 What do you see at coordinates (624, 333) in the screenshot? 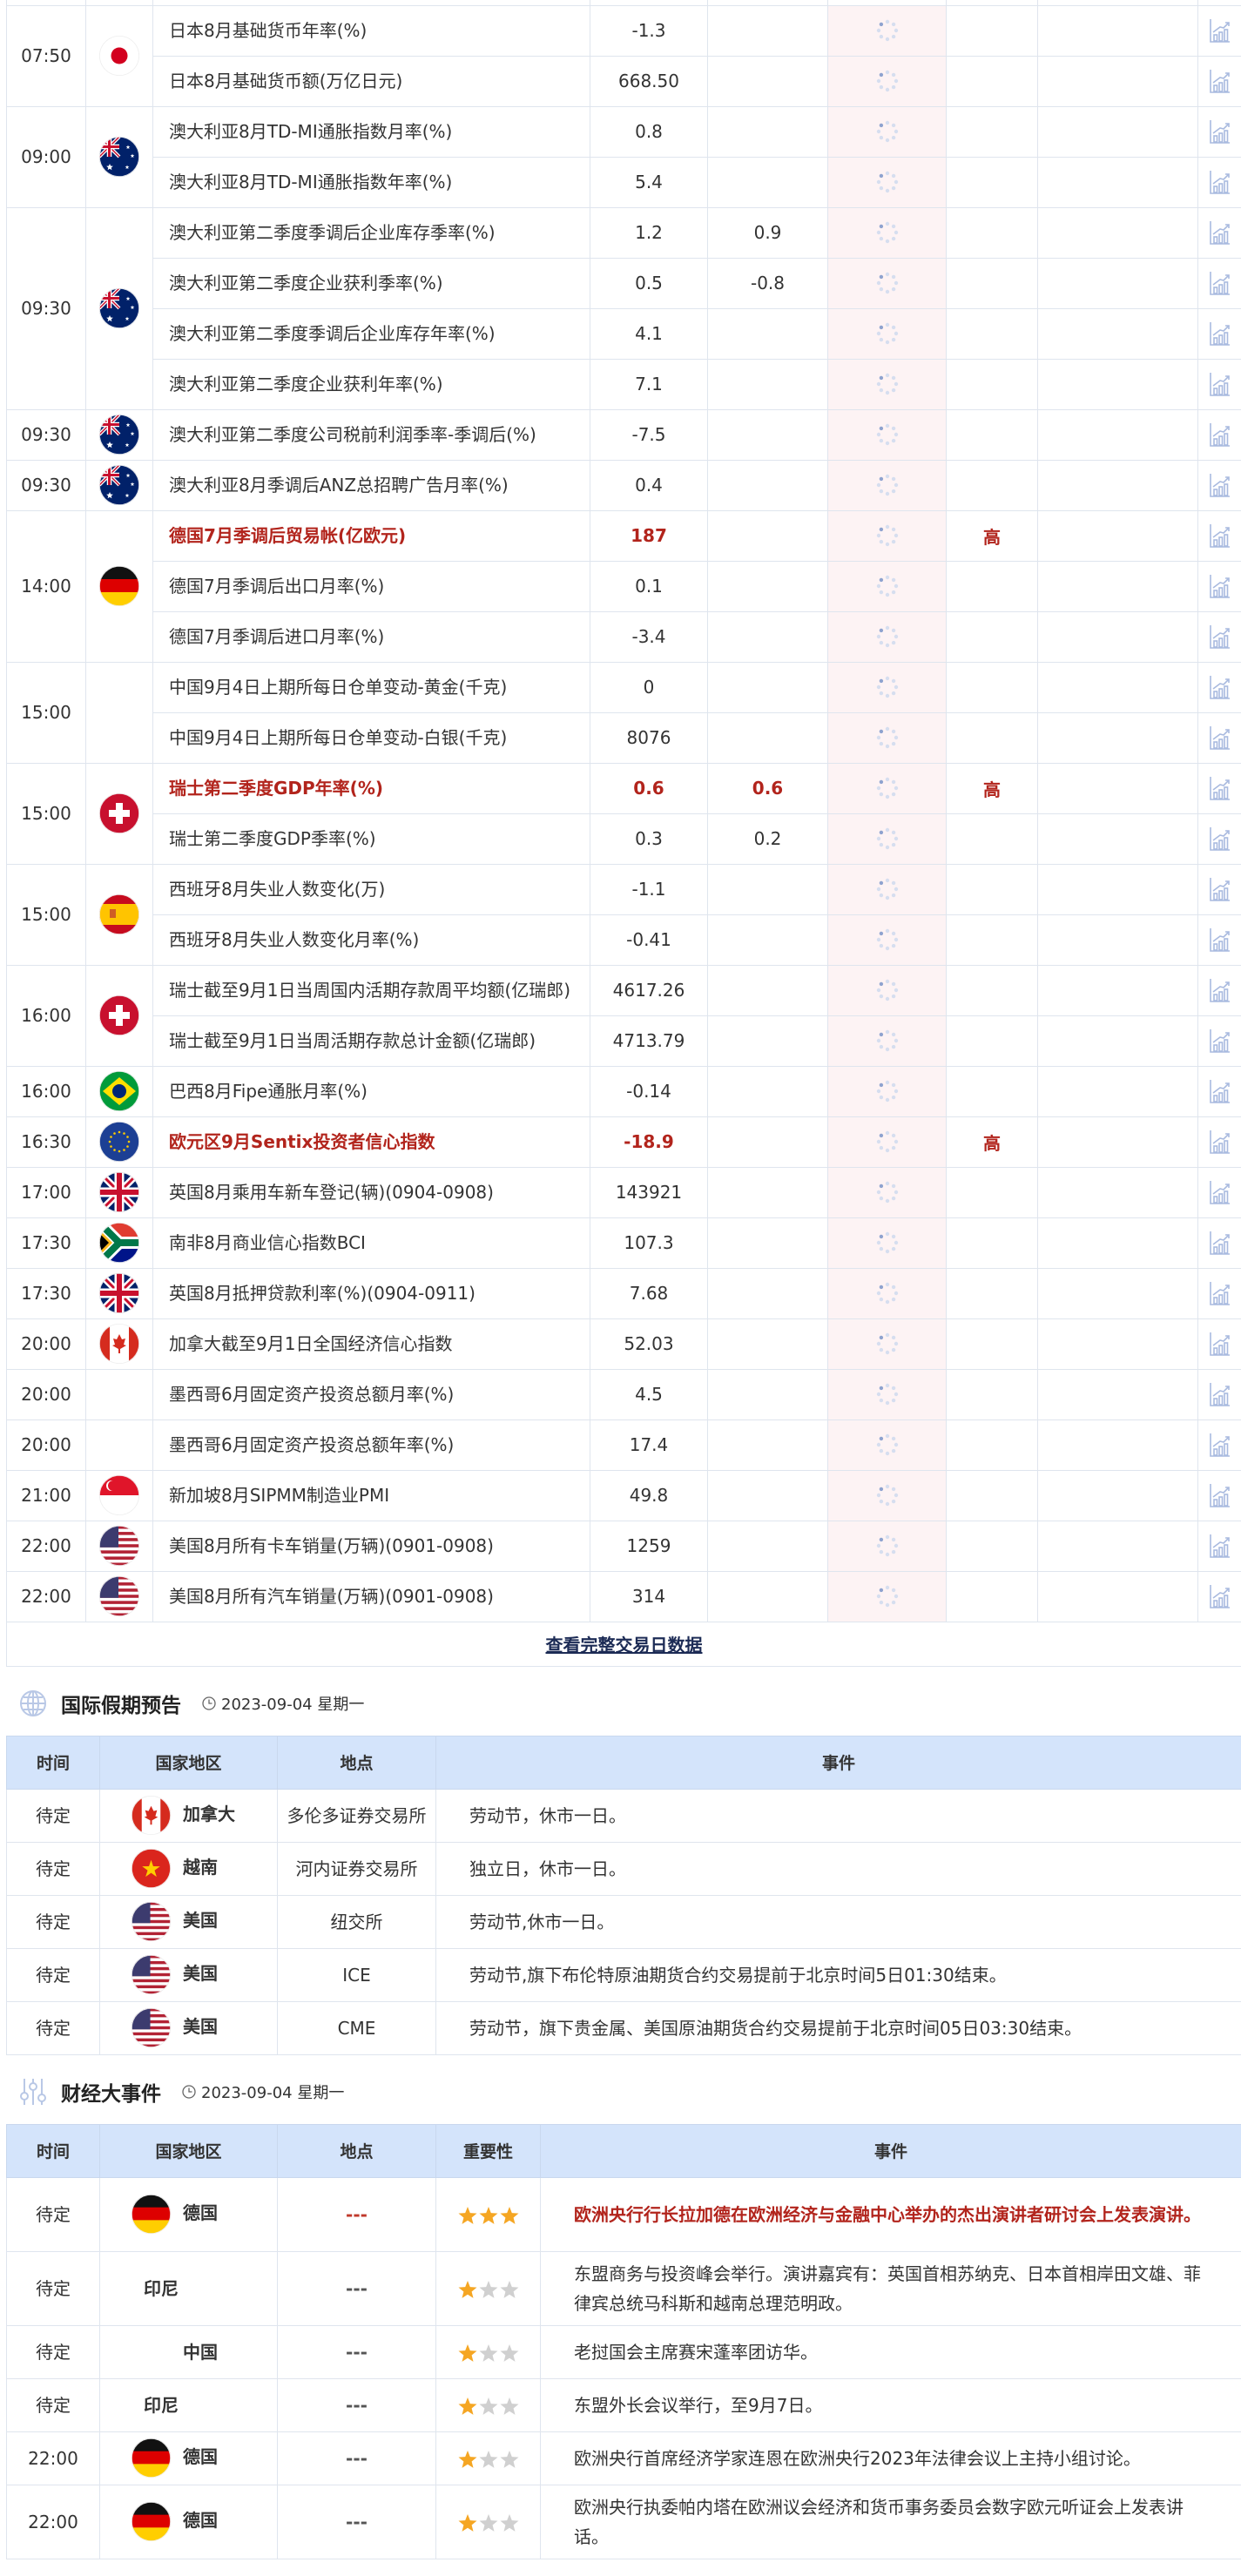
I see `calendar-row: 澳大利亚第二季度季调后企业库存年率(%) 4.1` at bounding box center [624, 333].